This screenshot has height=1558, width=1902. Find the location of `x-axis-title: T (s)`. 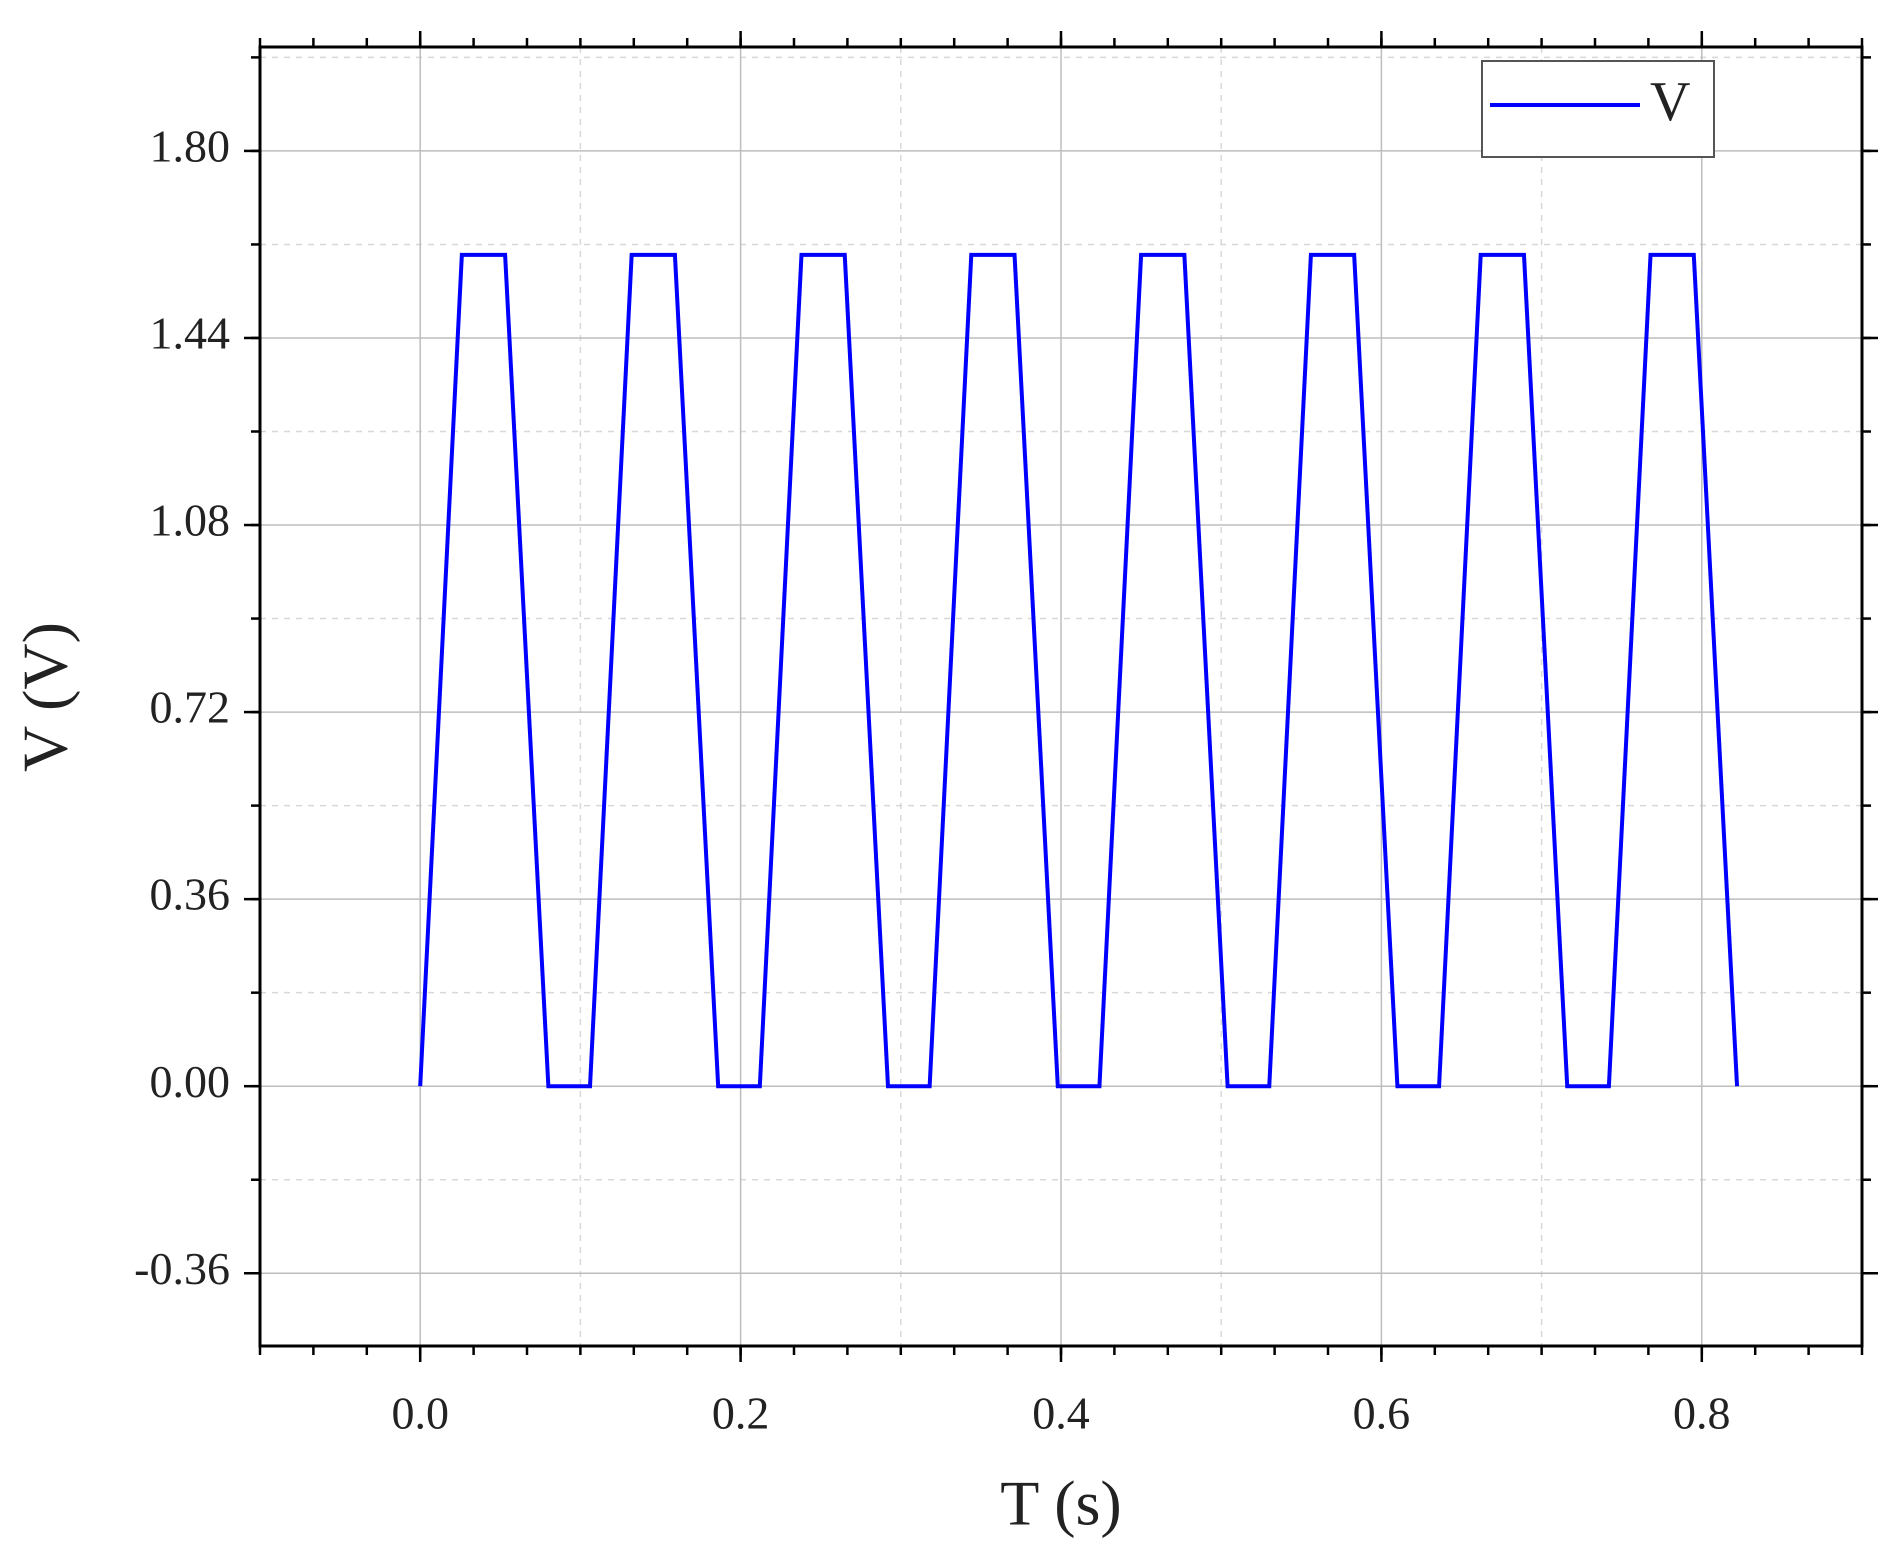

x-axis-title: T (s) is located at coordinates (1060, 1503).